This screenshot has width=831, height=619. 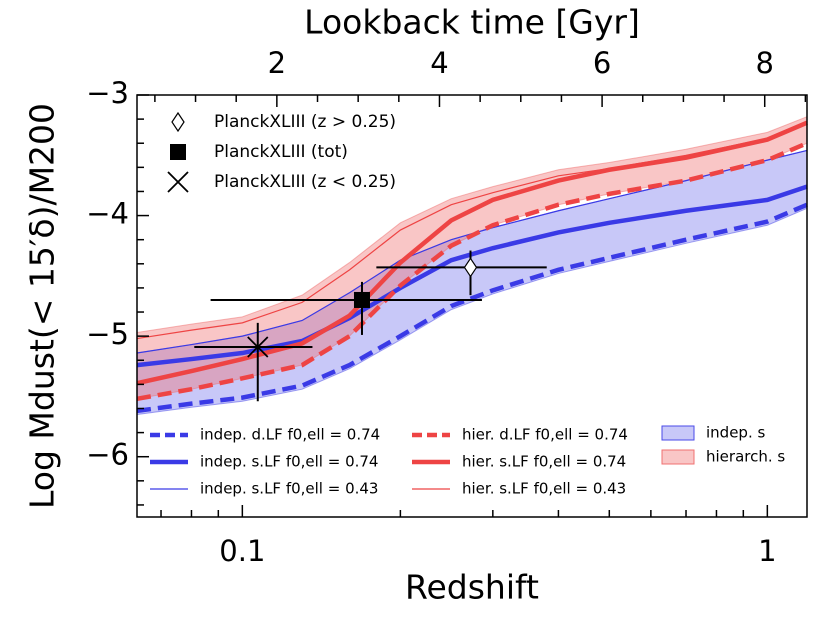 What do you see at coordinates (107, 455) in the screenshot?
I see `y-tick-label: −6` at bounding box center [107, 455].